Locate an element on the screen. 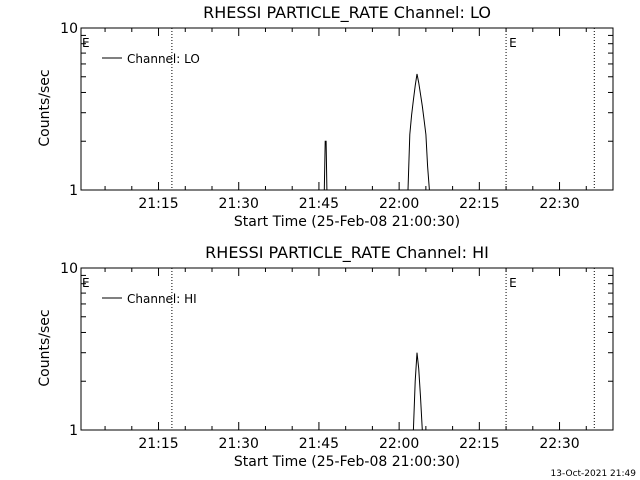  legend-label: Channel: HI is located at coordinates (162, 299).